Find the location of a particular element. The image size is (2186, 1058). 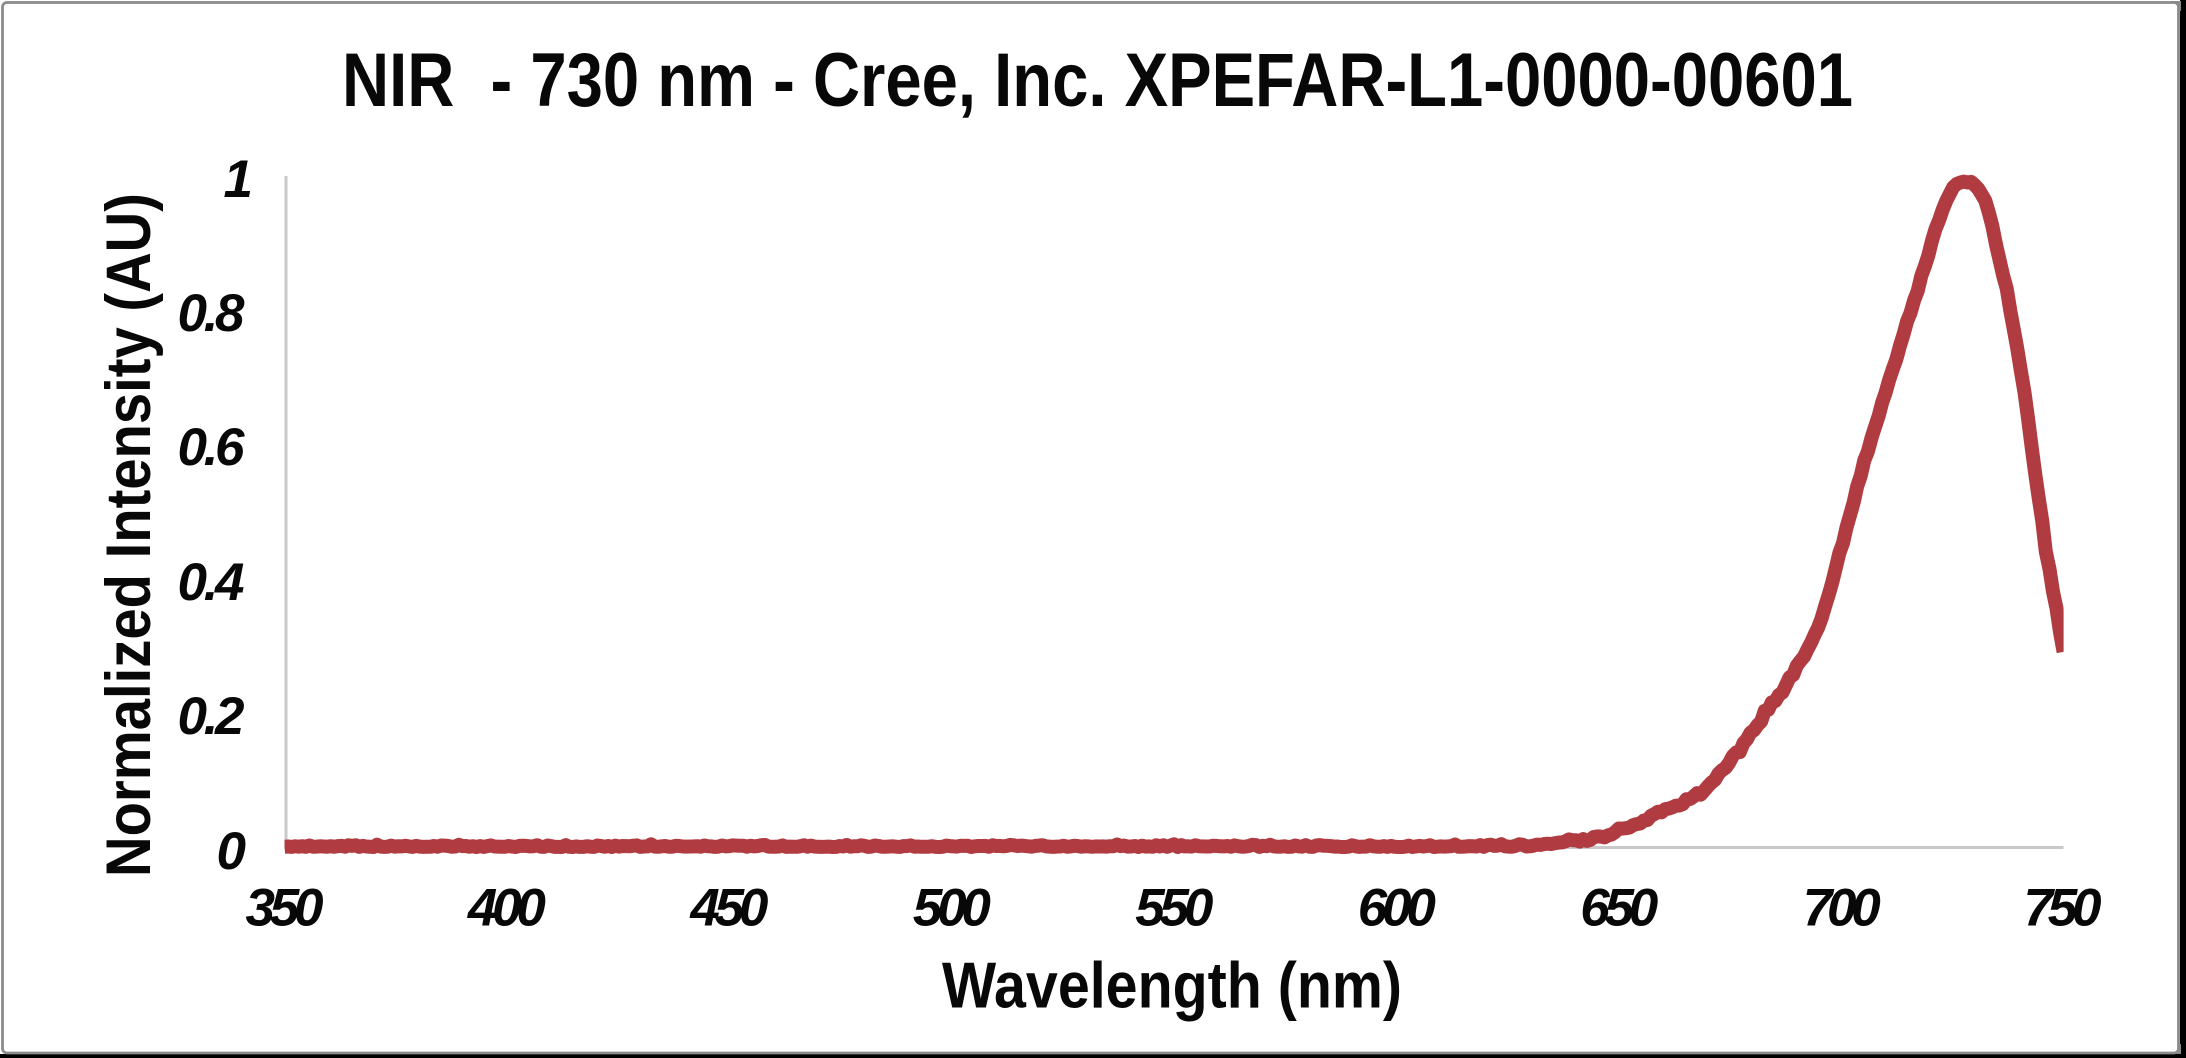

svg-text: 450 is located at coordinates (728, 908).